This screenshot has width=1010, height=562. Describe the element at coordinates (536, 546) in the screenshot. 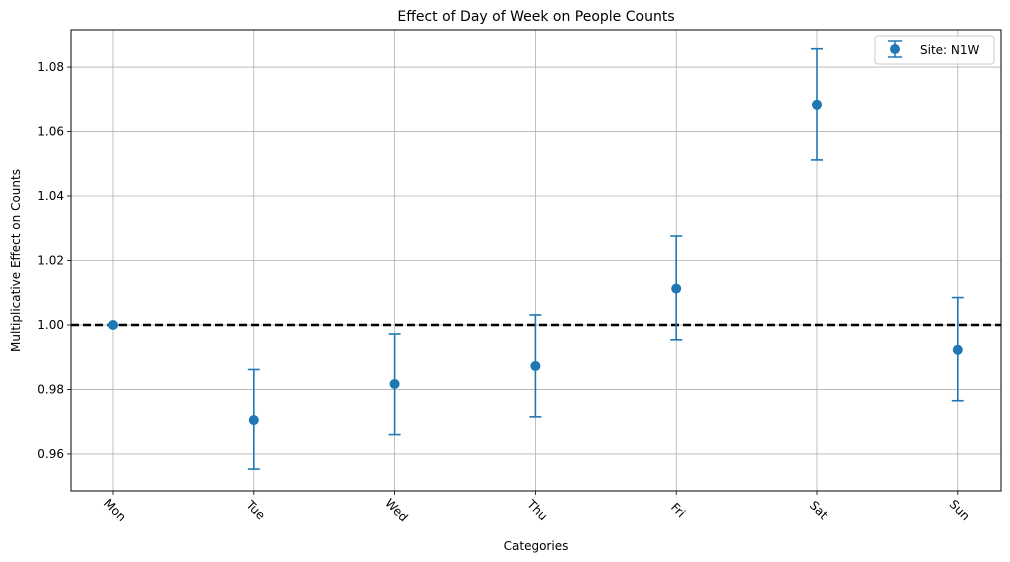

I see `x-axis-label: Categories` at that location.